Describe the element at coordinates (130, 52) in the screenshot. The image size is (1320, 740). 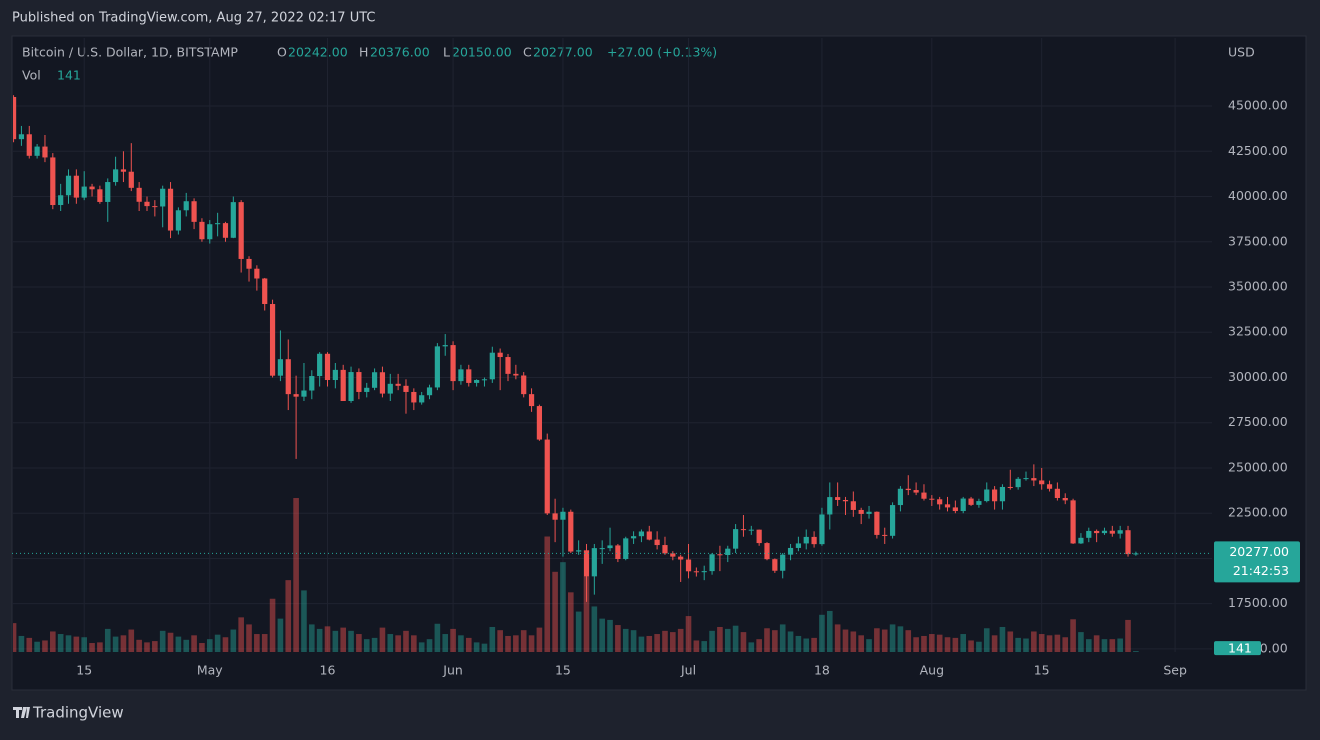
I see `chart-title: Bitcoin / U.S. Dollar, 1D, BITSTAMP` at that location.